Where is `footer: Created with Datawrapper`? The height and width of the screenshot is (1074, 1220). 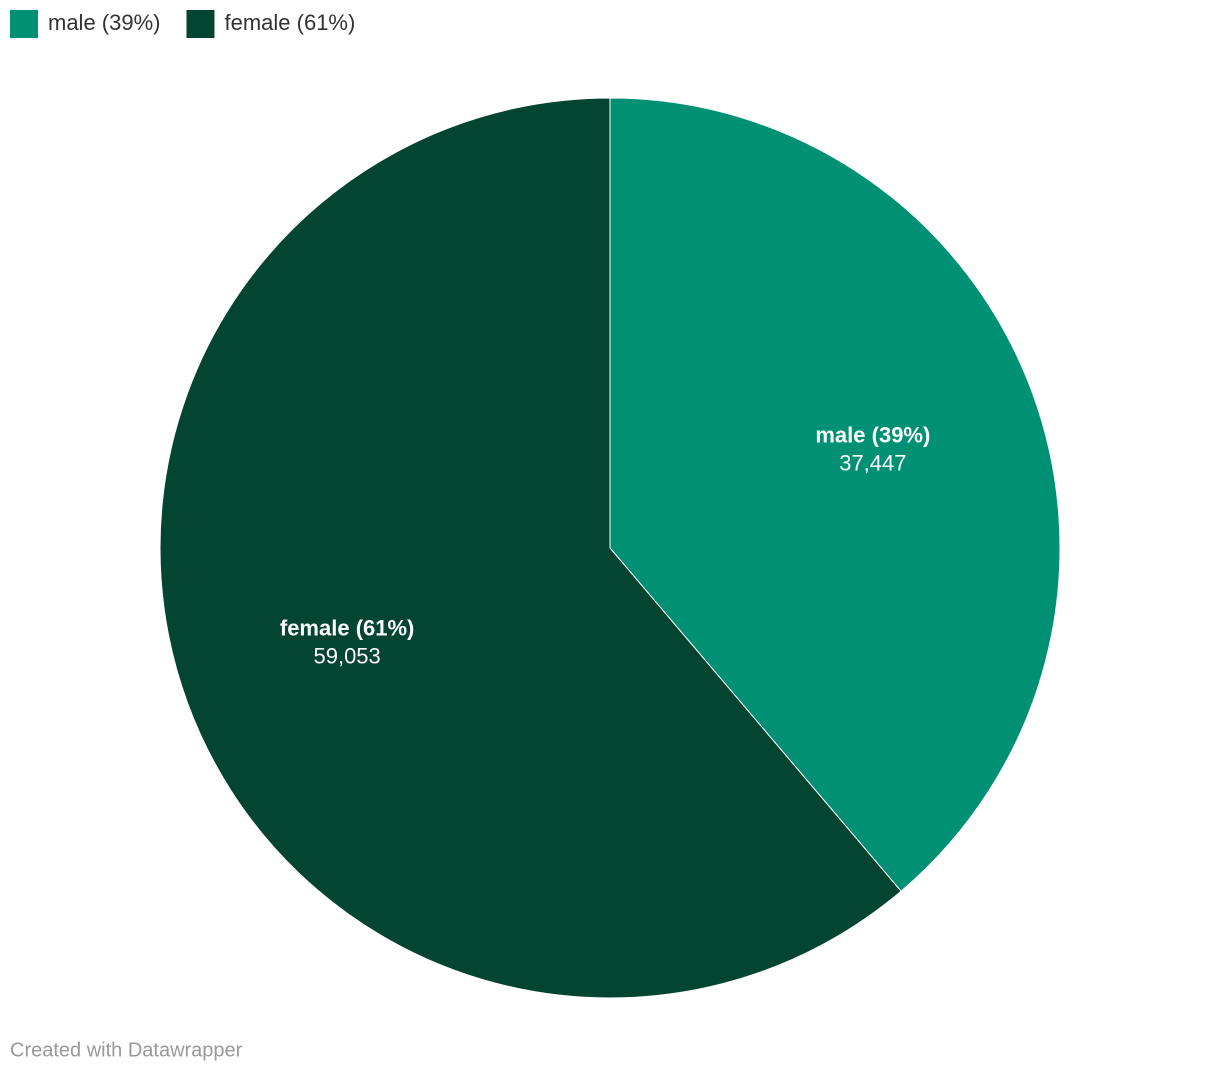 footer: Created with Datawrapper is located at coordinates (126, 1050).